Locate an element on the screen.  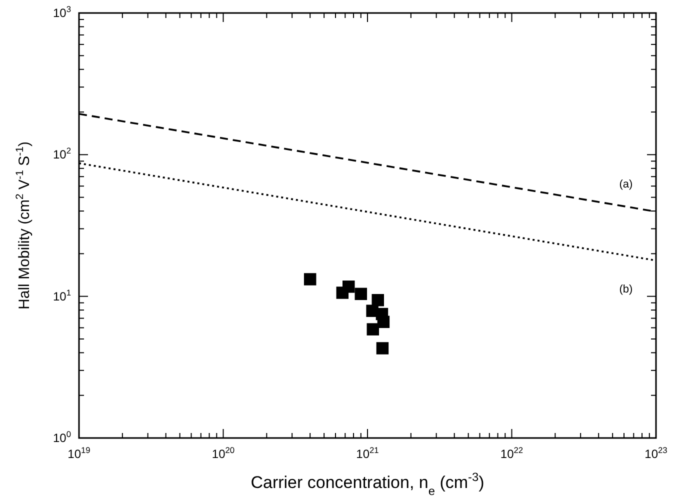
x-tick-label: 10$^{21}$ is located at coordinates (368, 453).